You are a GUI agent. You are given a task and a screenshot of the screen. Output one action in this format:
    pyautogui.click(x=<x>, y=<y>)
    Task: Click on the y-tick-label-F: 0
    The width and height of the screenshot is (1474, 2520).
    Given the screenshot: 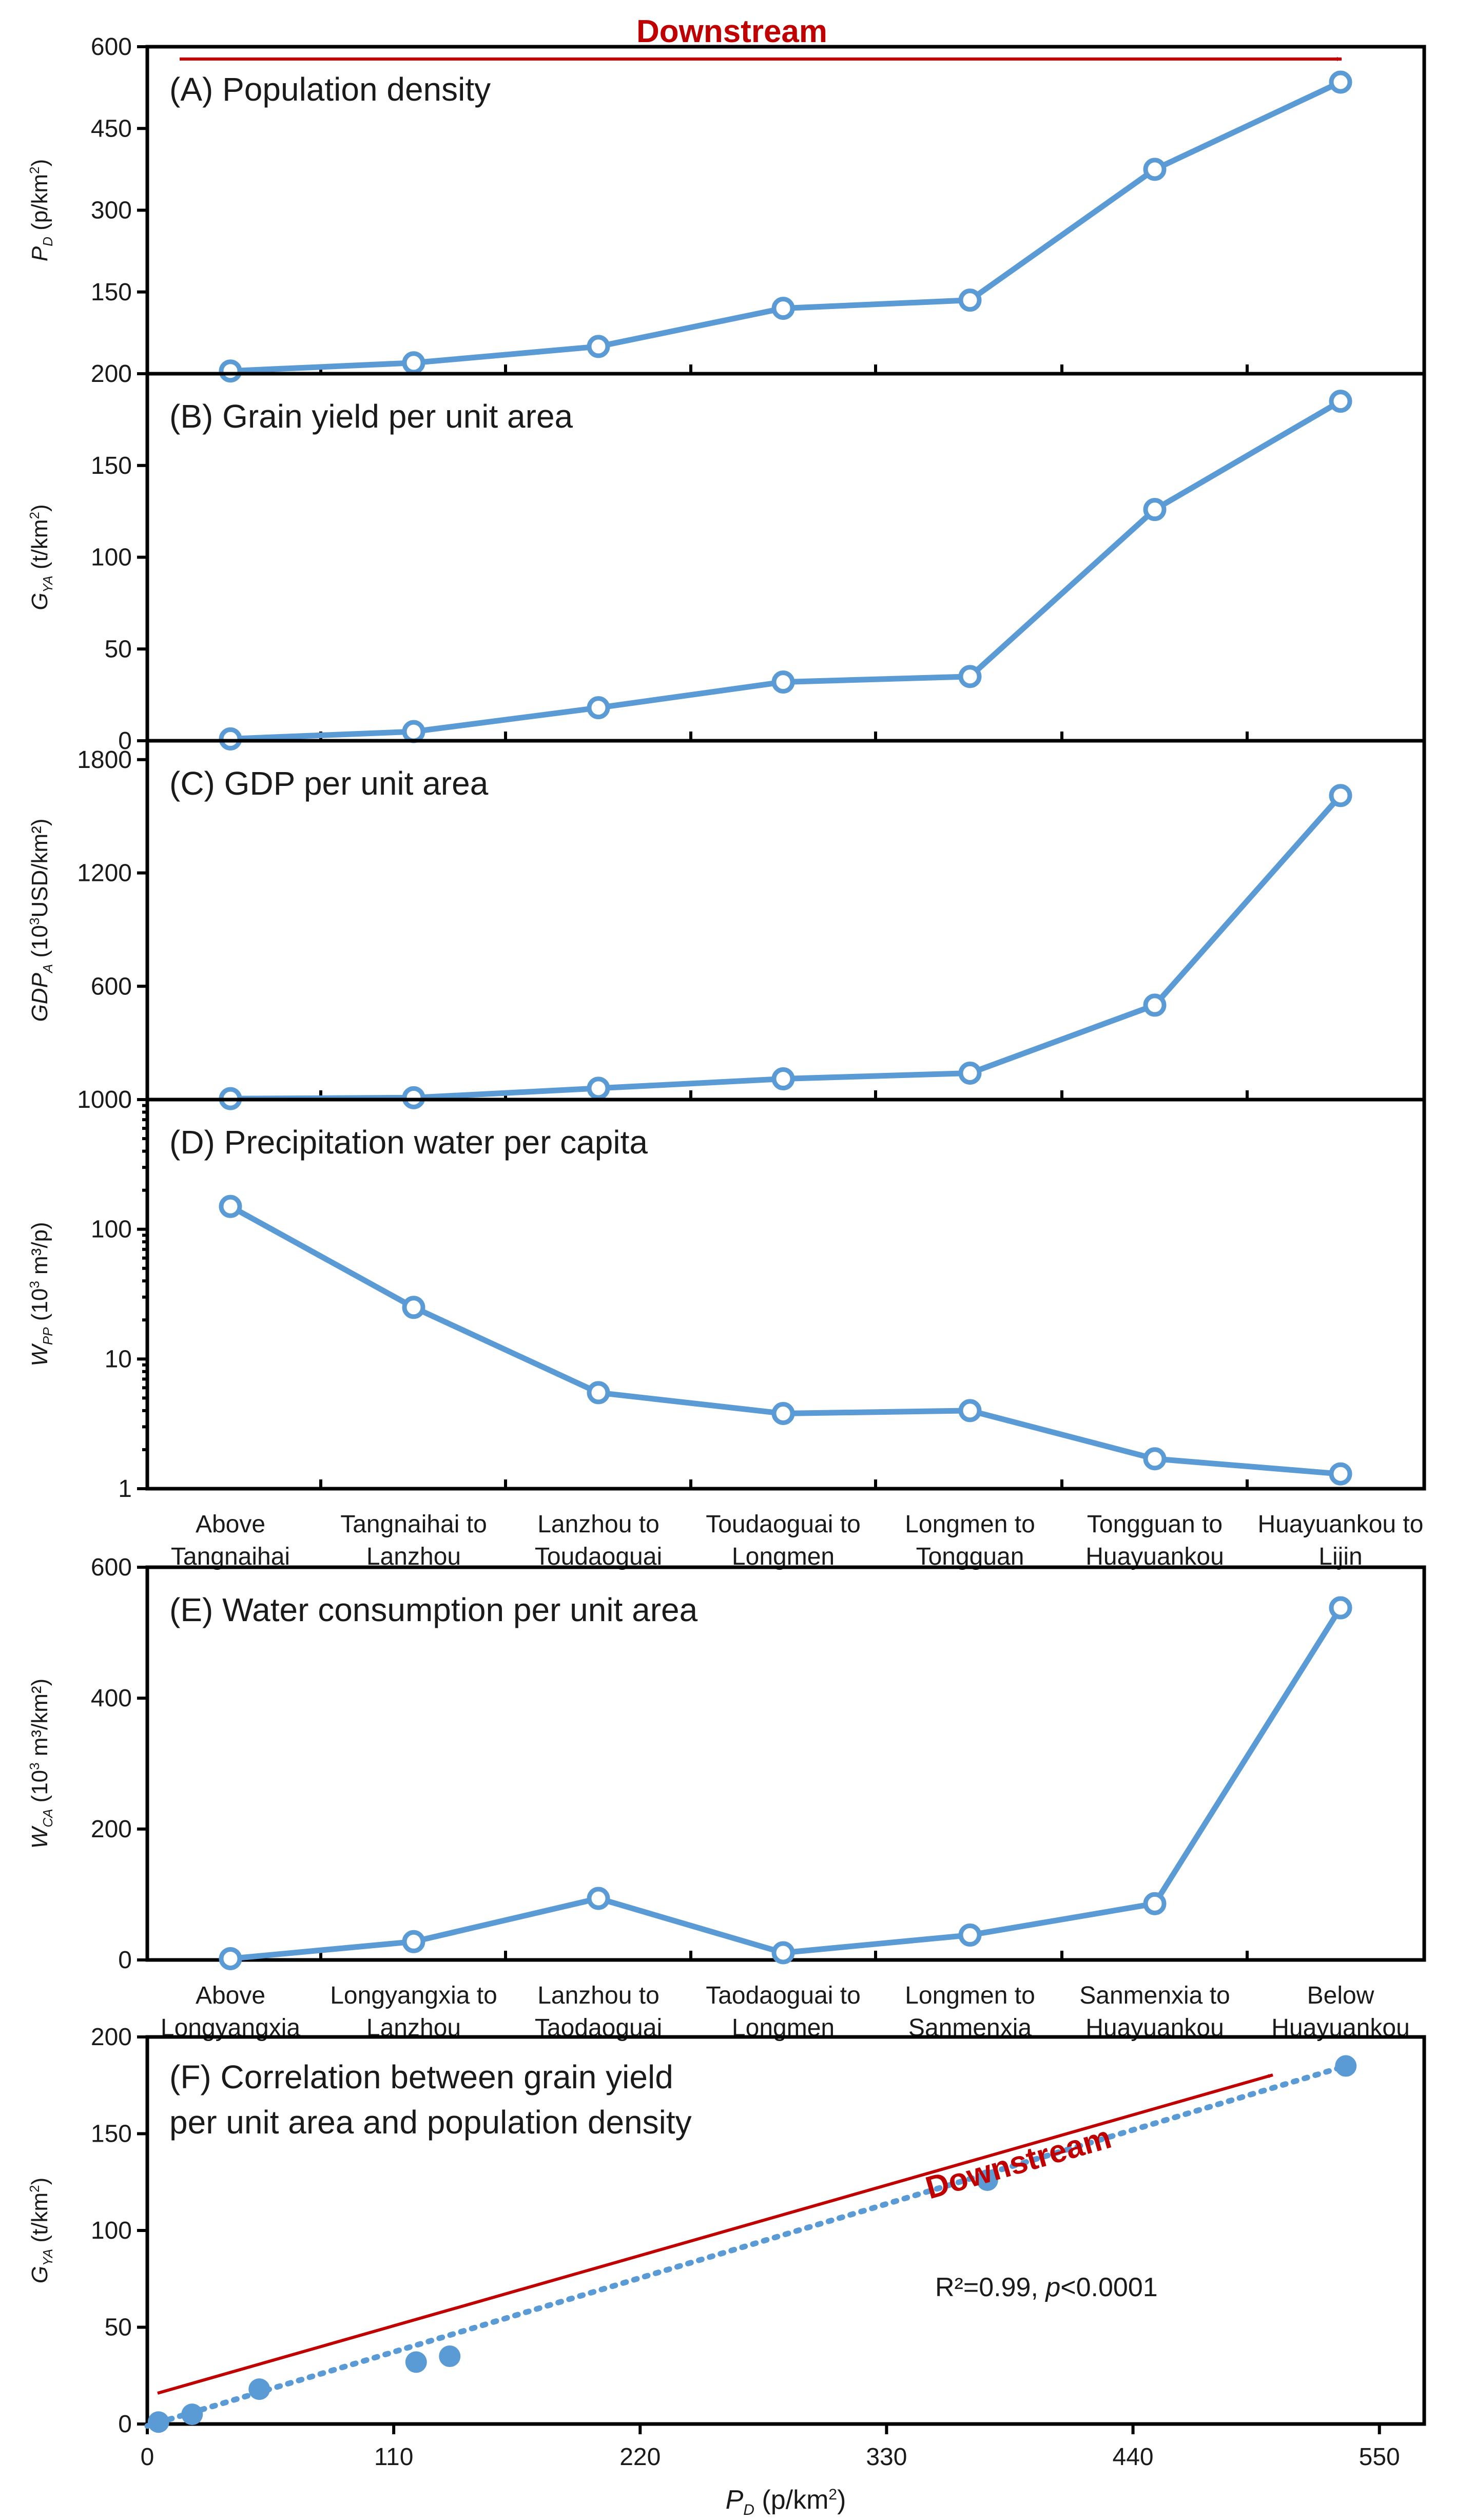 What is the action you would take?
    pyautogui.click(x=125, y=2424)
    